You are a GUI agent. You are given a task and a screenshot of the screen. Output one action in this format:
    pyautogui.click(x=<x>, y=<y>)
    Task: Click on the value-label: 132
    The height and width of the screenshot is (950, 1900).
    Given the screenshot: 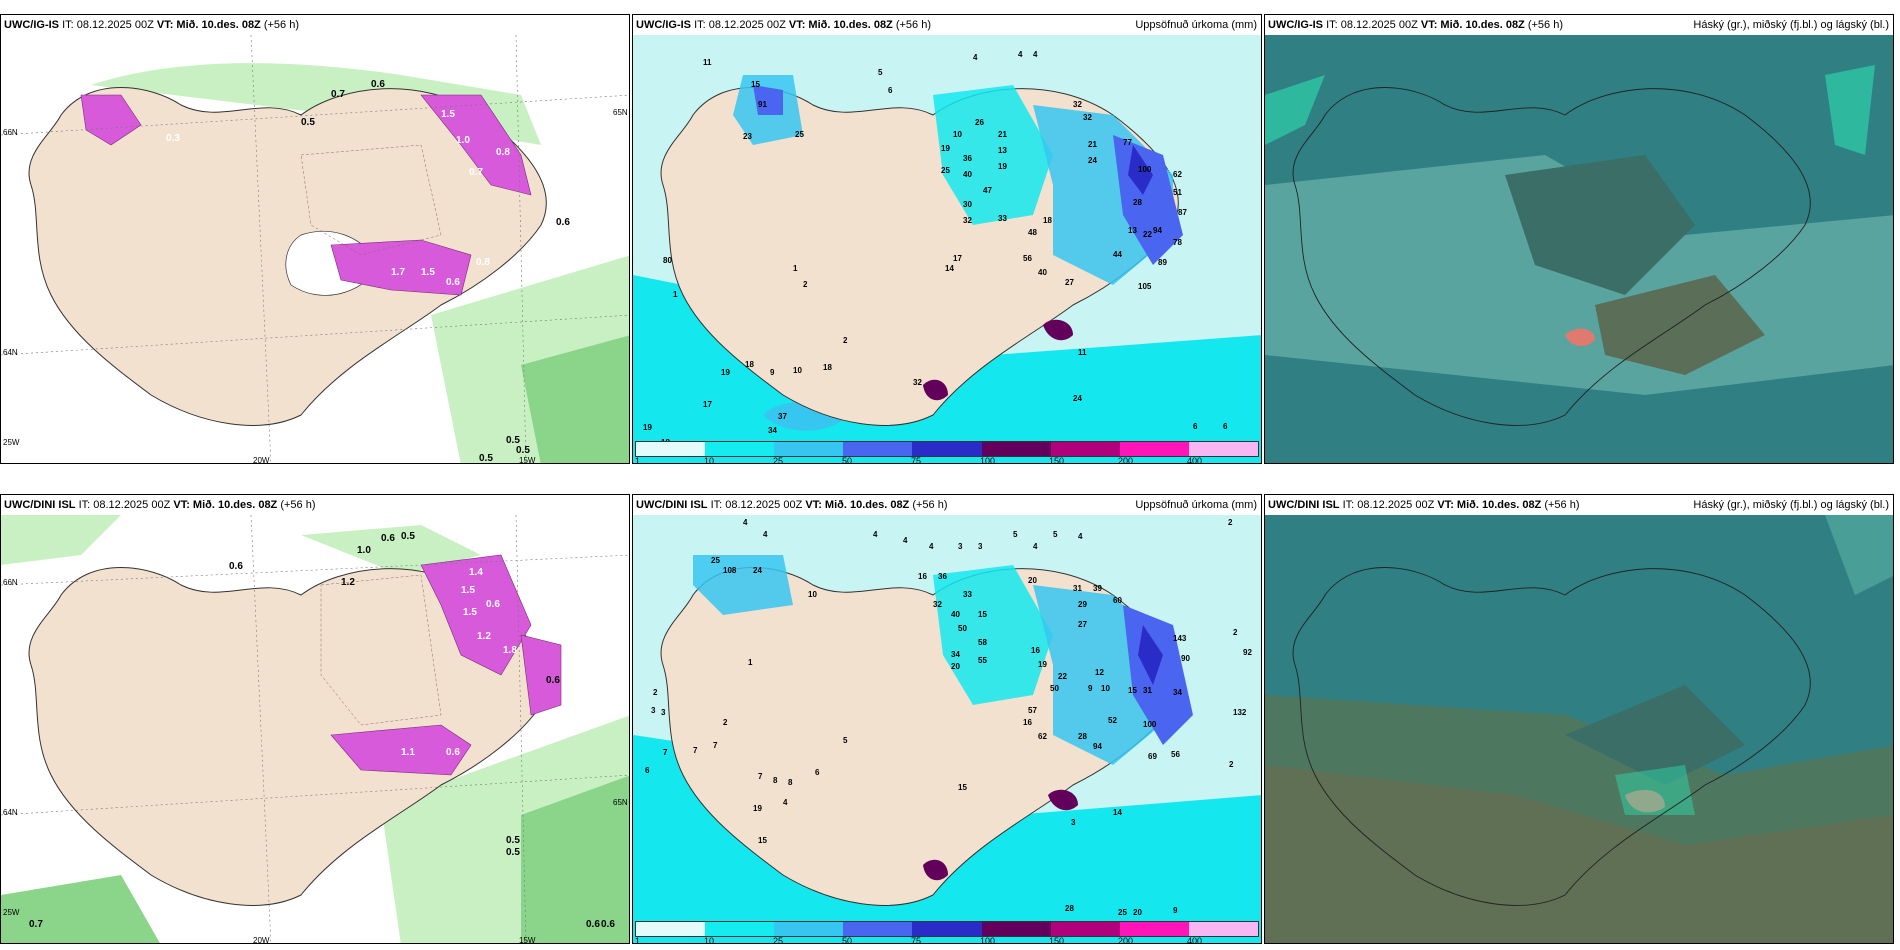 What is the action you would take?
    pyautogui.click(x=1240, y=712)
    